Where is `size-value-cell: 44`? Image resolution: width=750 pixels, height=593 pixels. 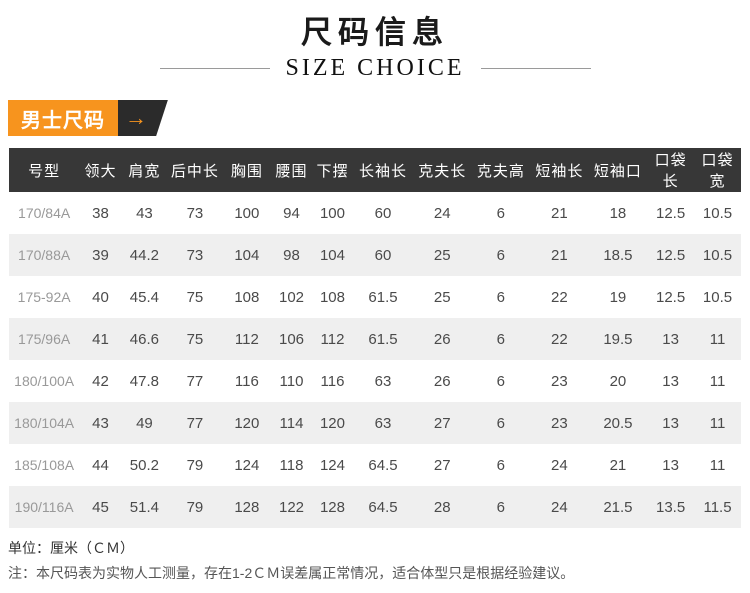 size-value-cell: 44 is located at coordinates (100, 465).